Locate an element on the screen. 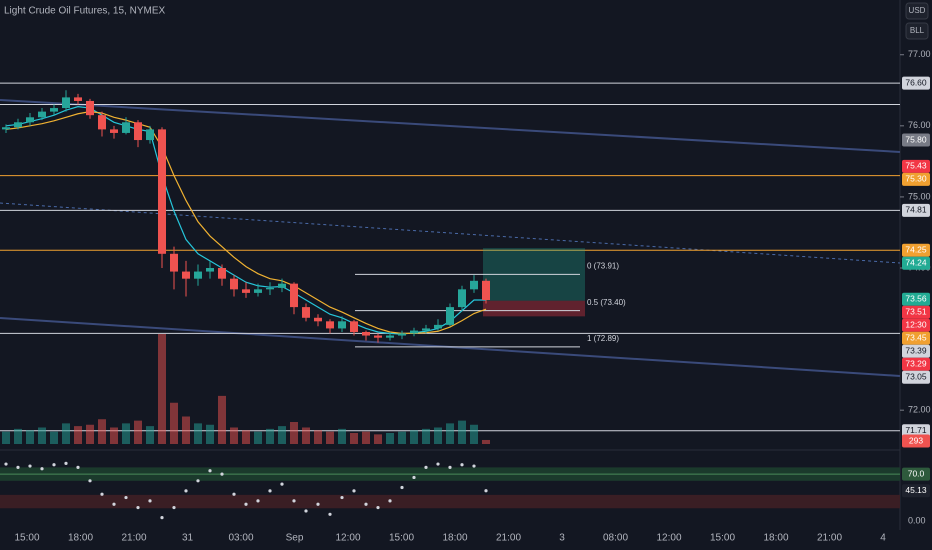  currency-box is located at coordinates (917, 11).